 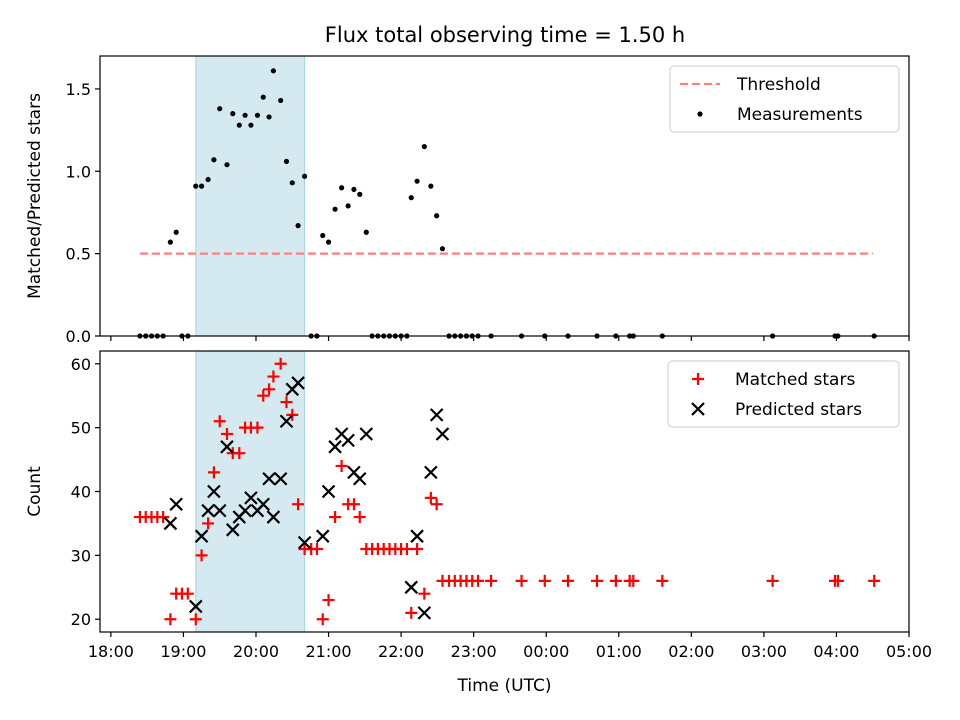 I want to click on x-tick-label: 02:00, so click(x=691, y=651).